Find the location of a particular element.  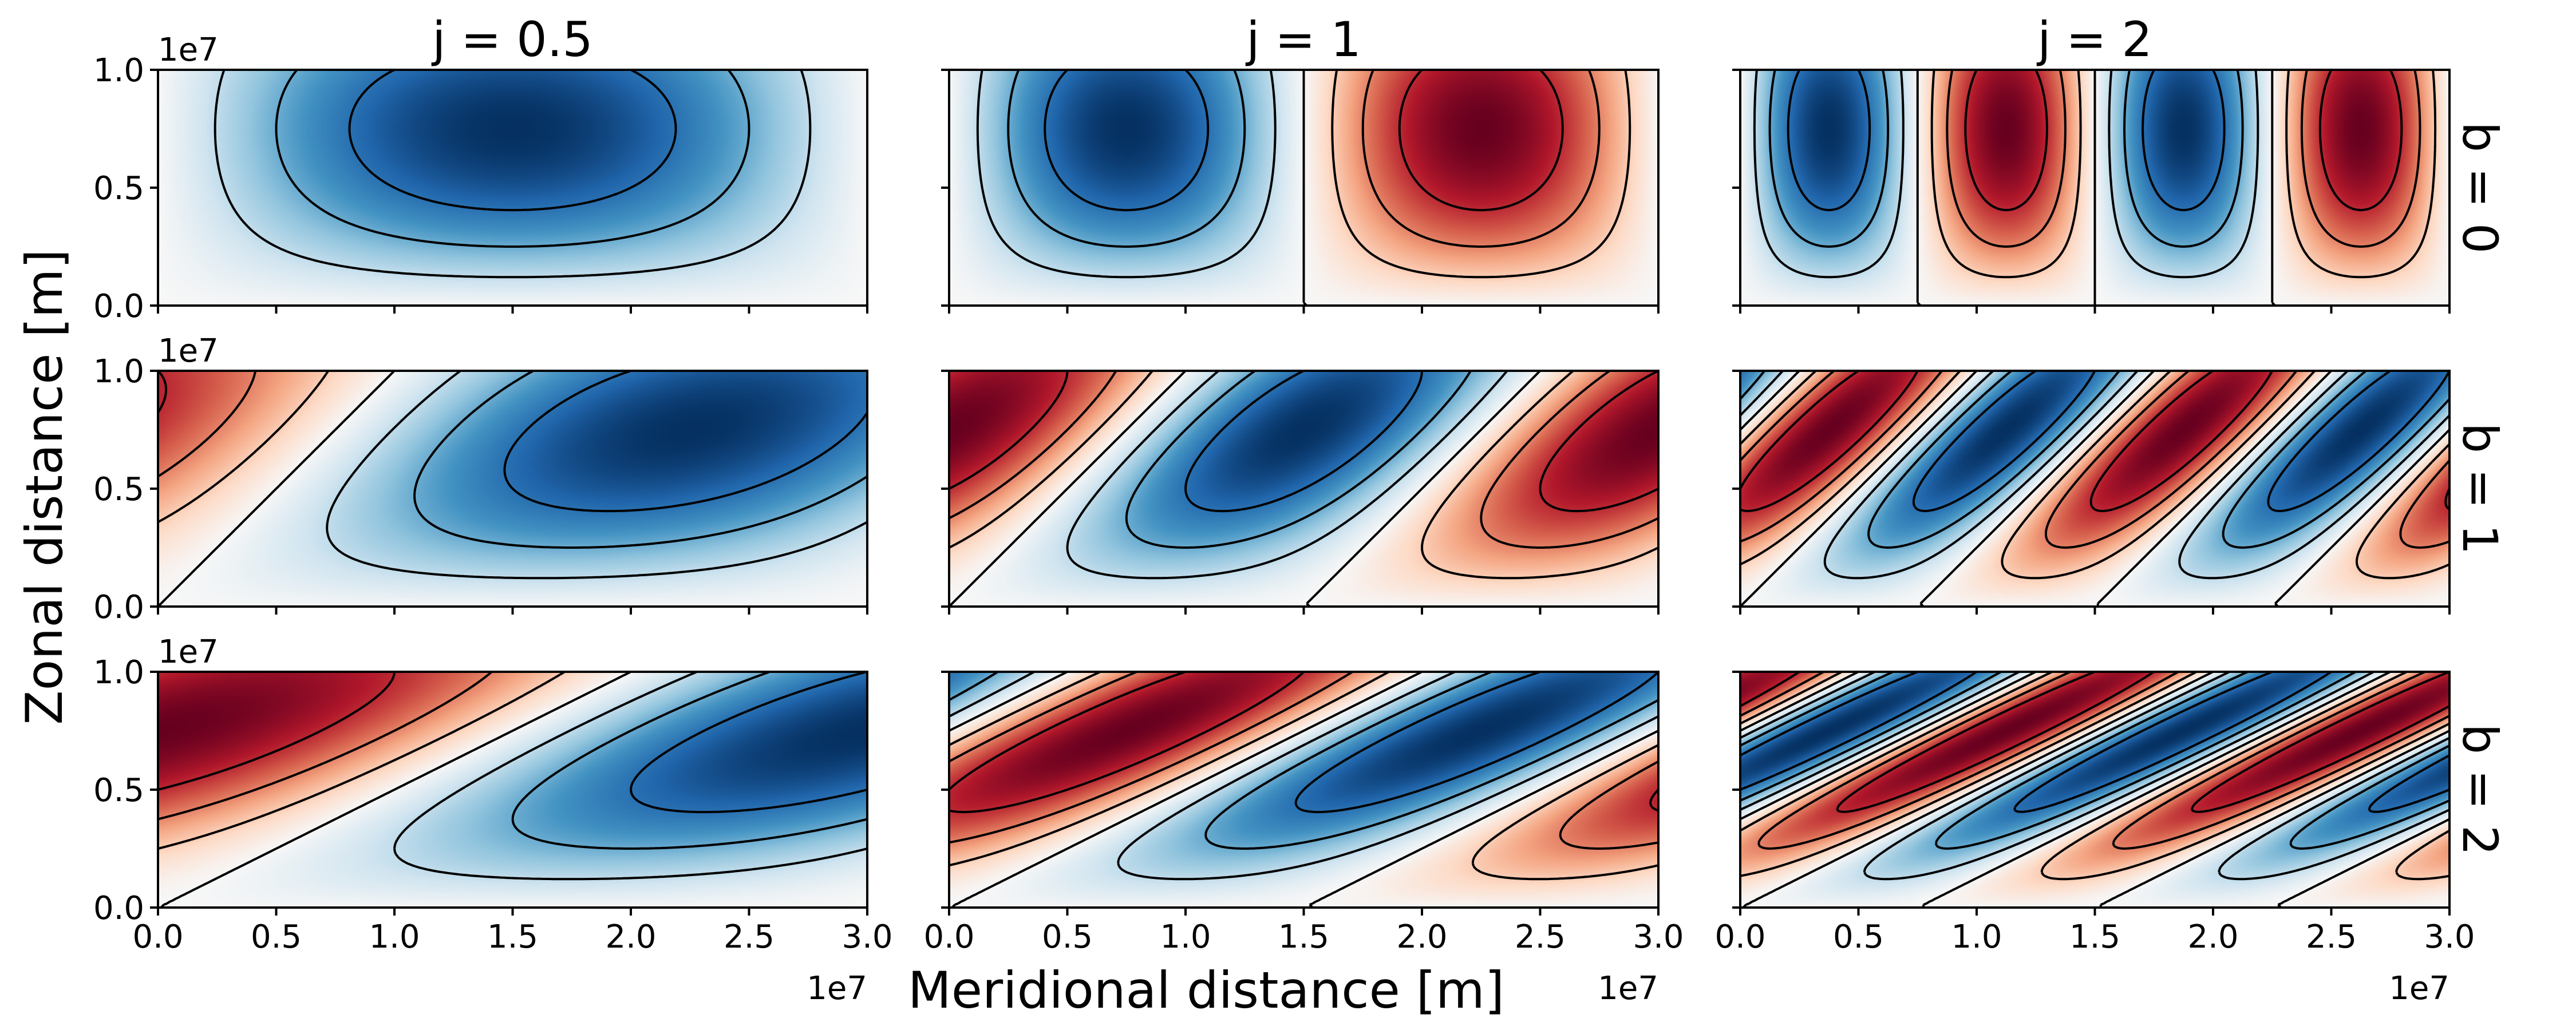

column-title: j = 2 is located at coordinates (2094, 39).